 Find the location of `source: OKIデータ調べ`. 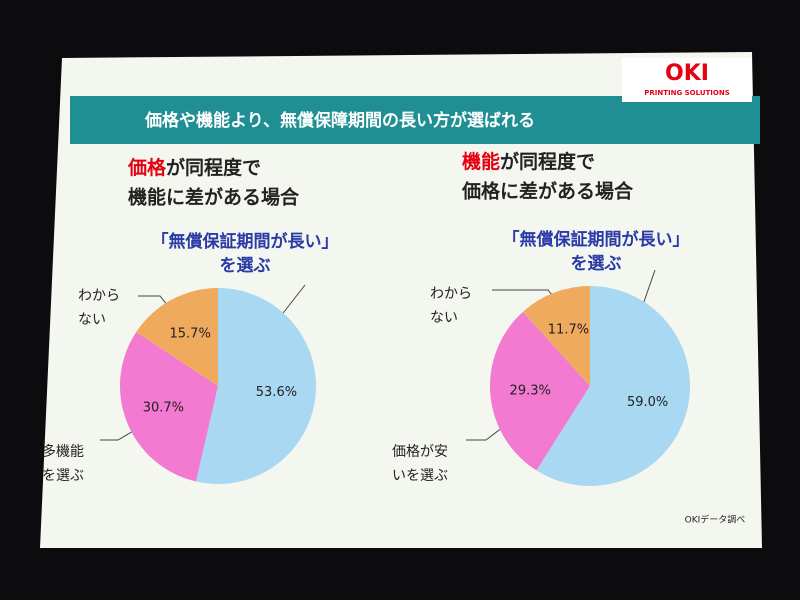

source: OKIデータ調べ is located at coordinates (715, 520).